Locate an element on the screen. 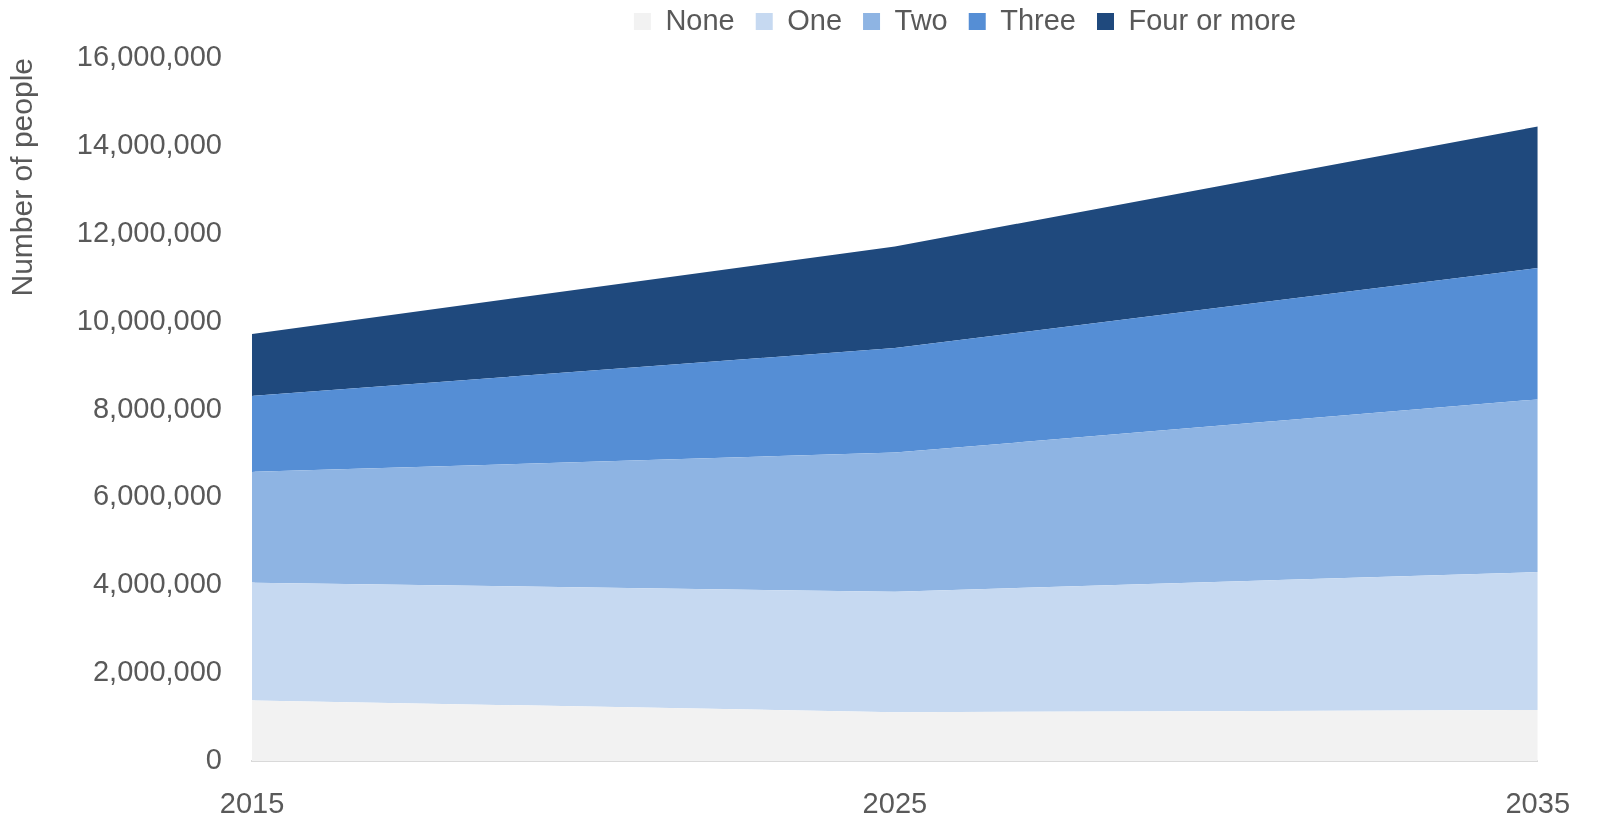 The width and height of the screenshot is (1597, 818). y-tick-label: 14,000,000 is located at coordinates (149, 143).